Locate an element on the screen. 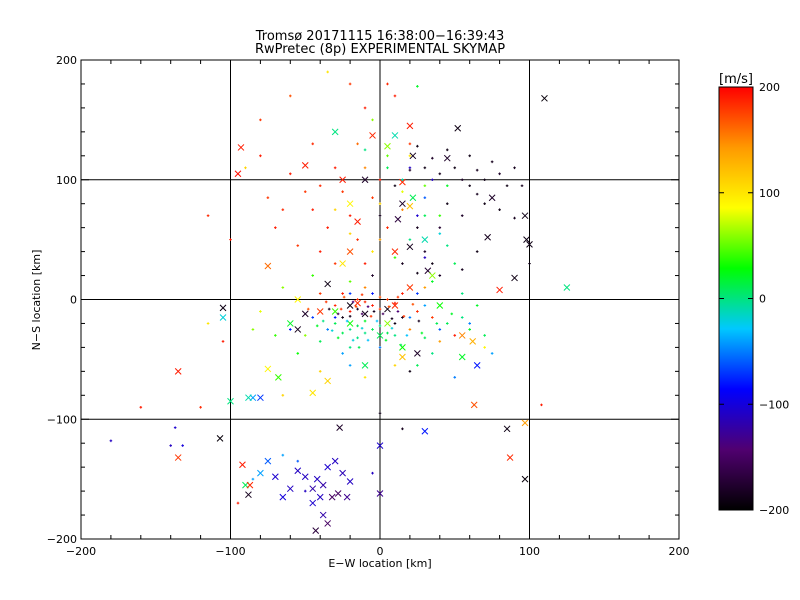 This screenshot has height=600, width=800. x-tick-labels: −200 −100 0 100 200 is located at coordinates (378, 551).